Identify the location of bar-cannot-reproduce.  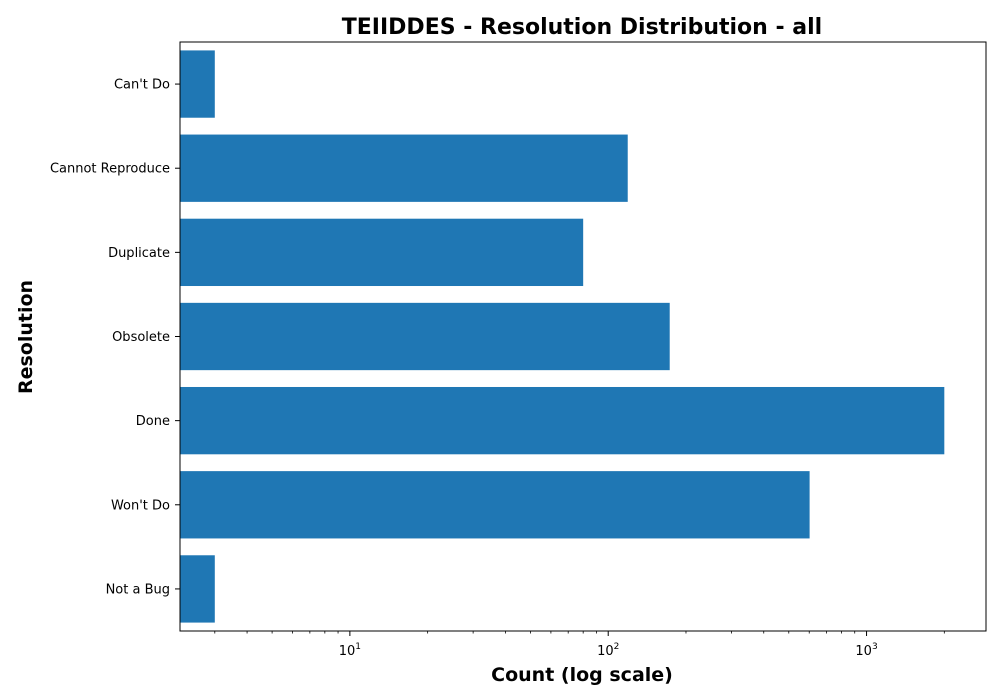
(404, 168).